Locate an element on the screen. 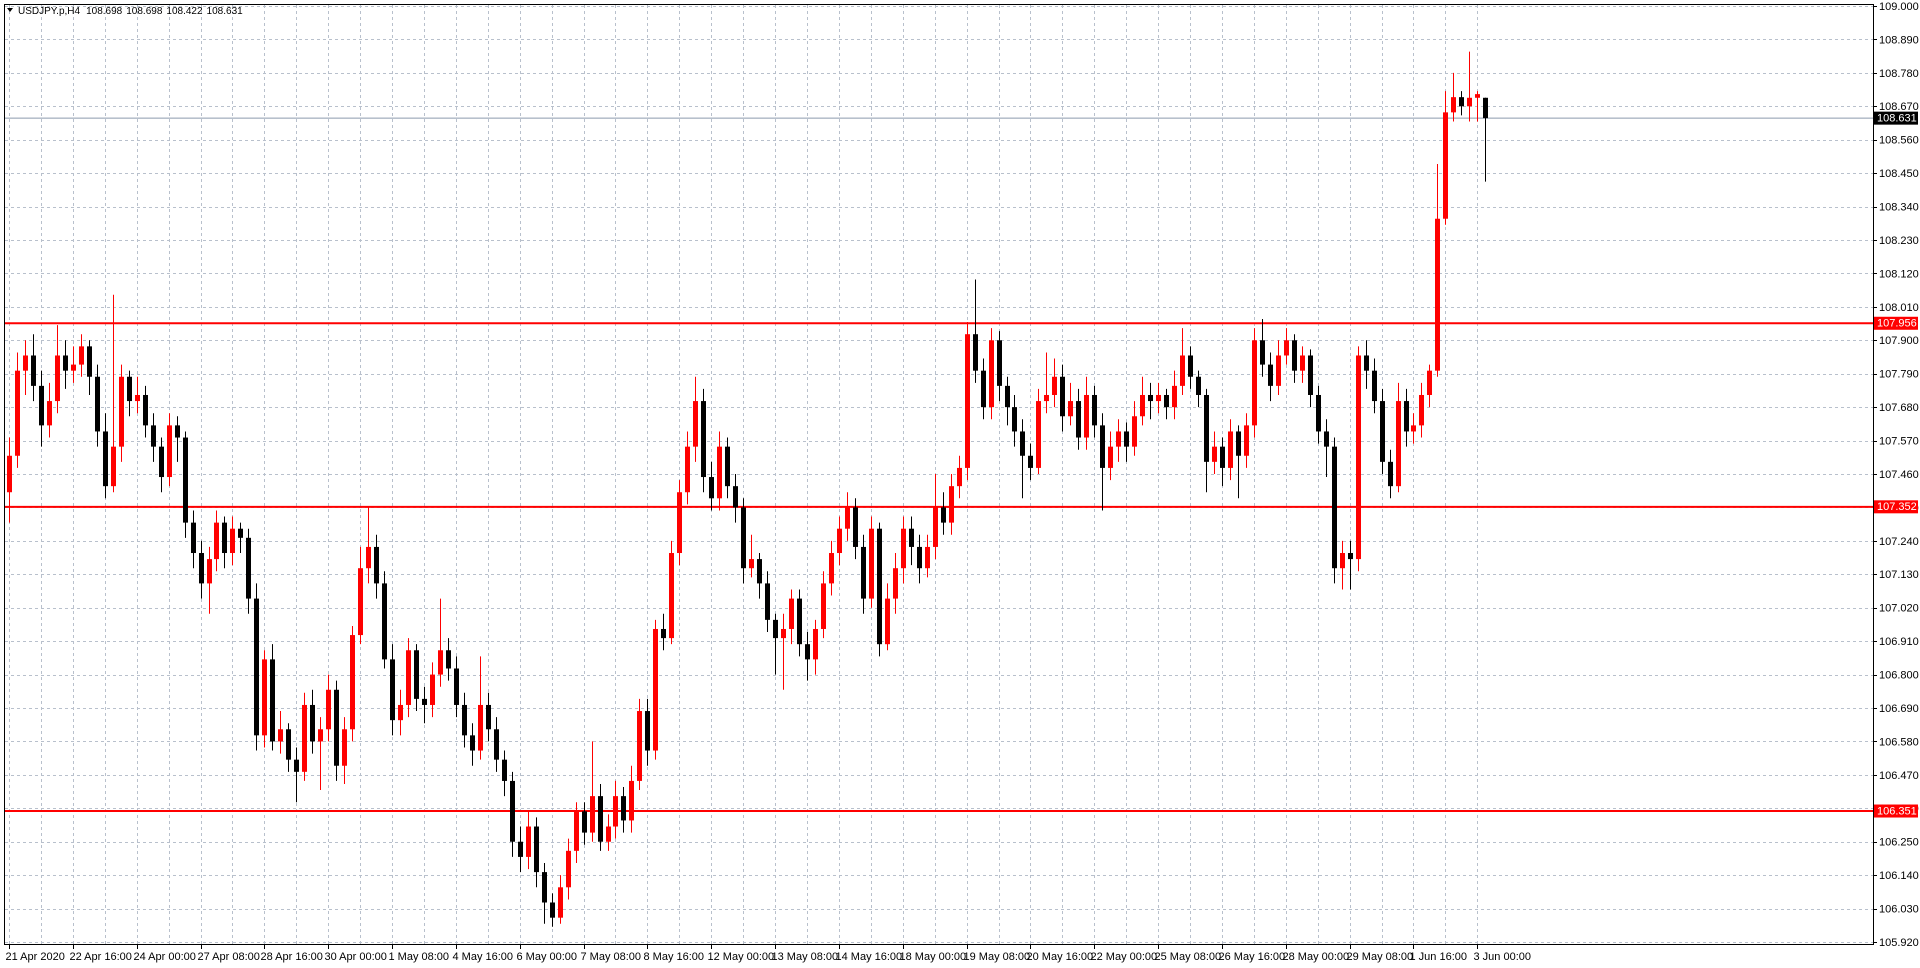 Image resolution: width=1920 pixels, height=968 pixels. y-tick-label: 108.340 is located at coordinates (1899, 207).